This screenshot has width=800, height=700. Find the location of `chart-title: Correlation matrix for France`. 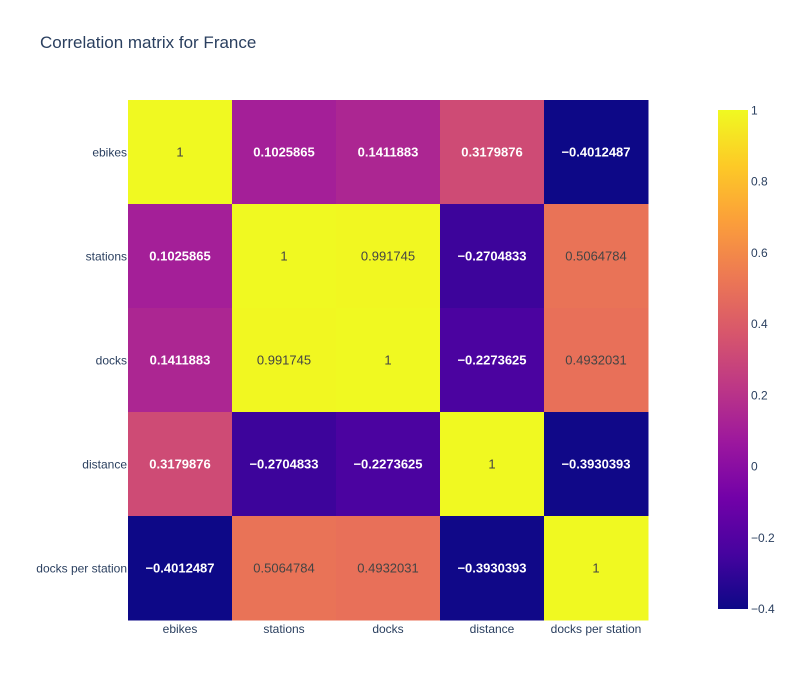

chart-title: Correlation matrix for France is located at coordinates (148, 42).